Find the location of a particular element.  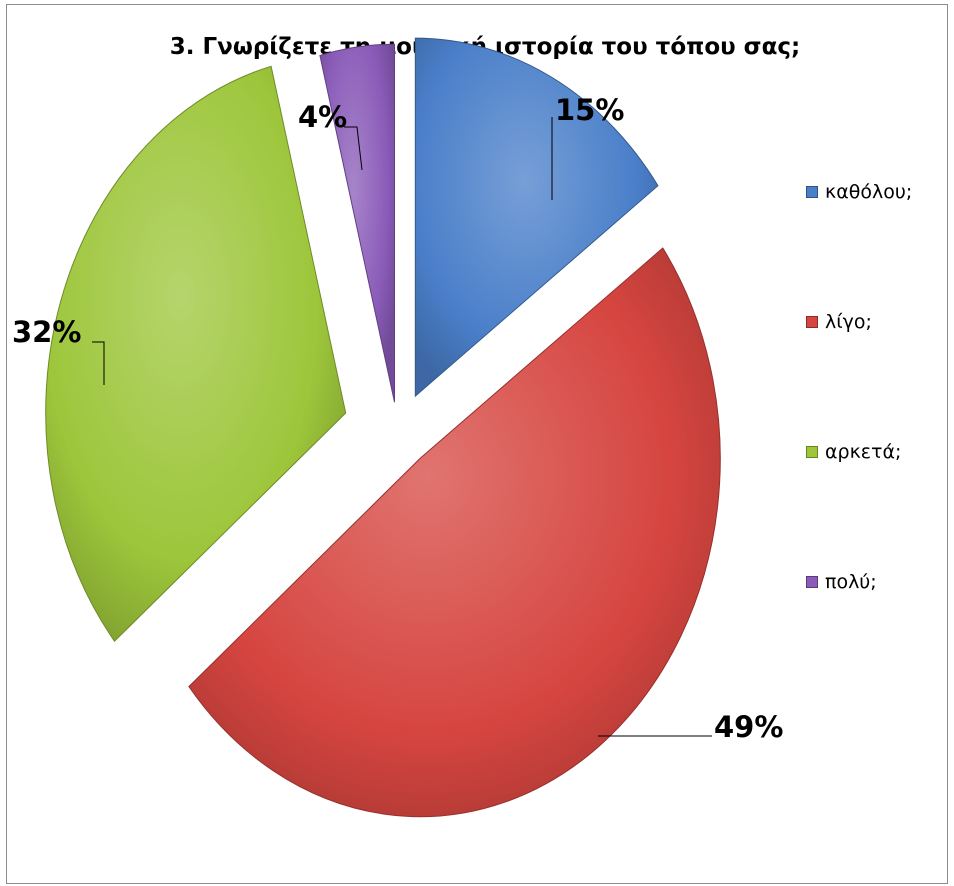

pie-slice-katholou is located at coordinates (536, 217).